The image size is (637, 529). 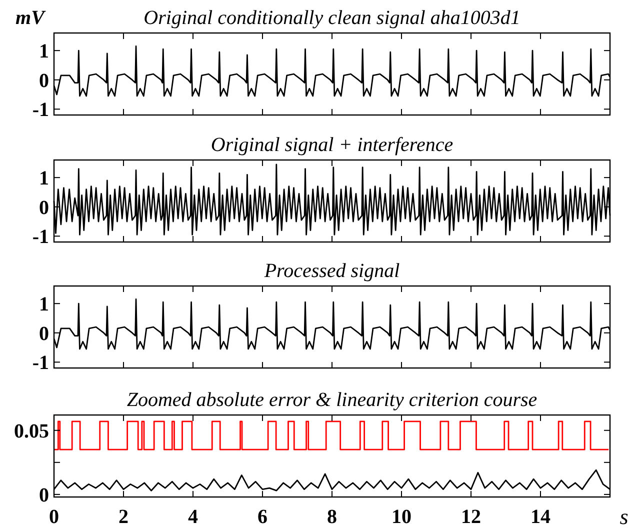 I want to click on x-tick-label: 8, so click(x=332, y=517).